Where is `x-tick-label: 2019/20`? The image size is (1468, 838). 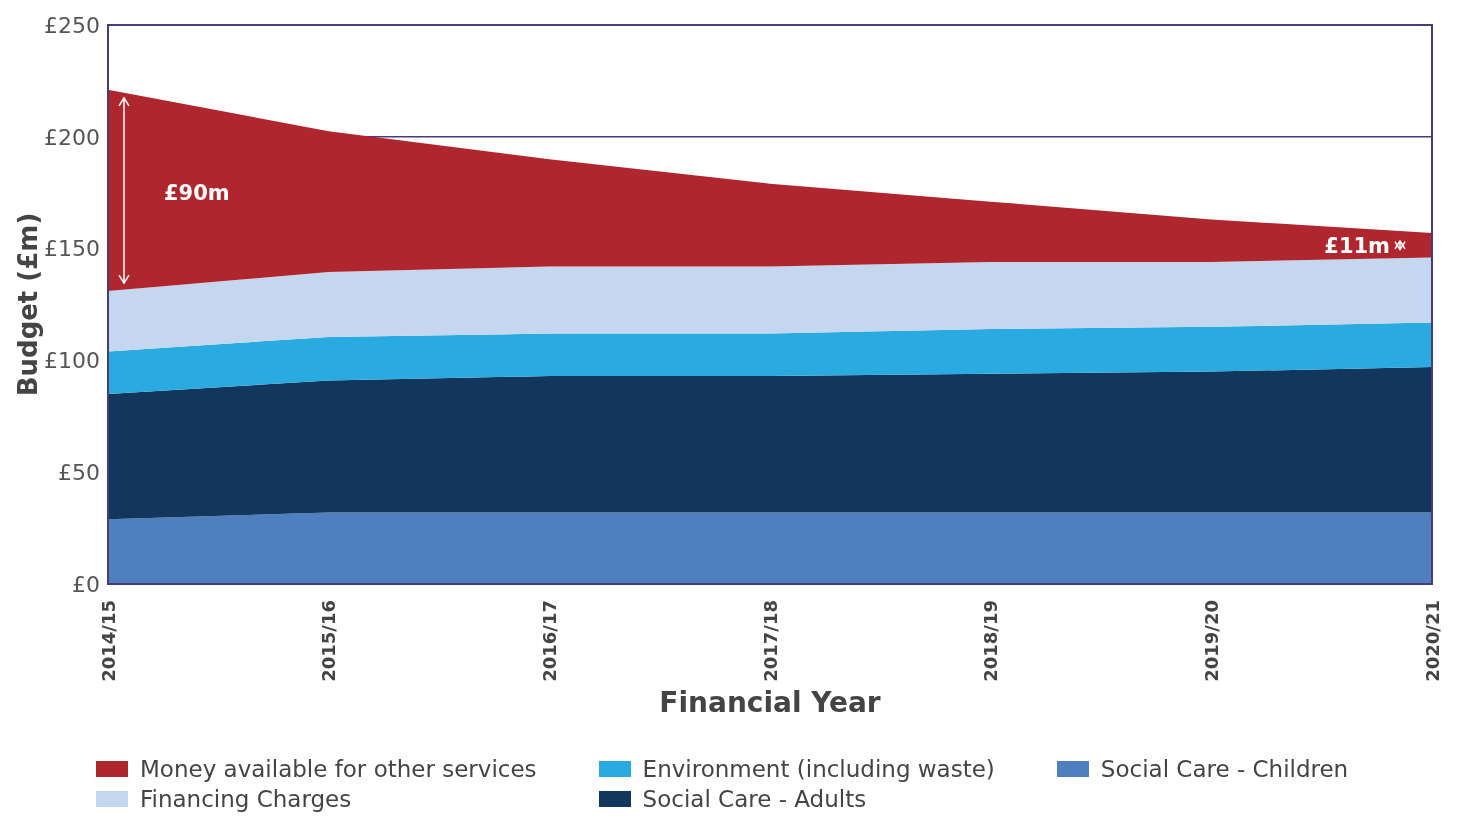
x-tick-label: 2019/20 is located at coordinates (1211, 641).